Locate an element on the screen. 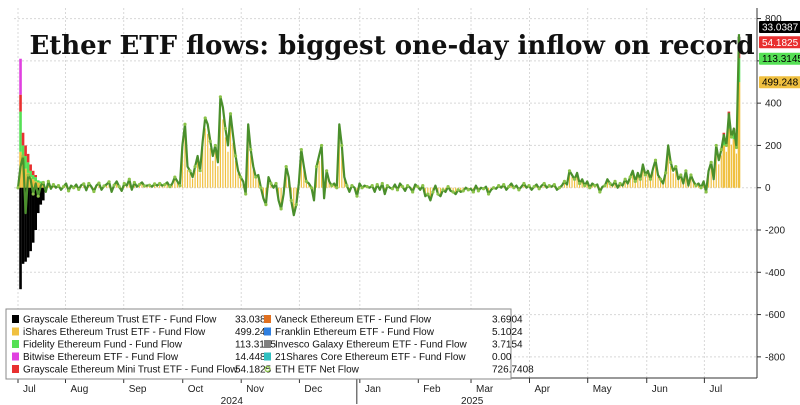 The image size is (800, 405). x-month-label: Mar is located at coordinates (485, 389).